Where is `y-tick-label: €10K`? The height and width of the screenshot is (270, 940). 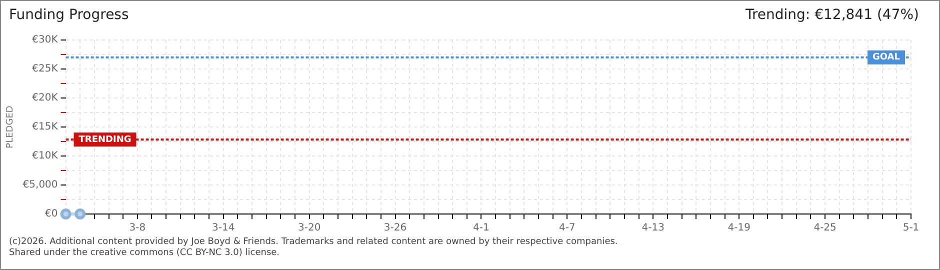 y-tick-label: €10K is located at coordinates (45, 156).